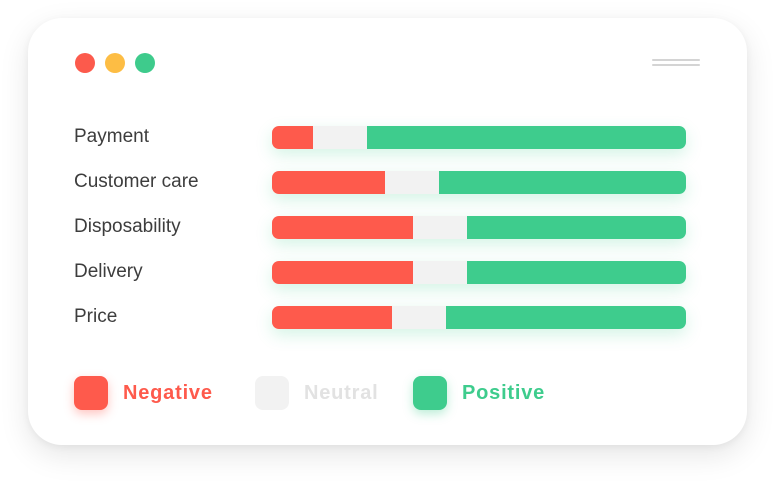  What do you see at coordinates (168, 393) in the screenshot?
I see `legend-label-negative: Negative` at bounding box center [168, 393].